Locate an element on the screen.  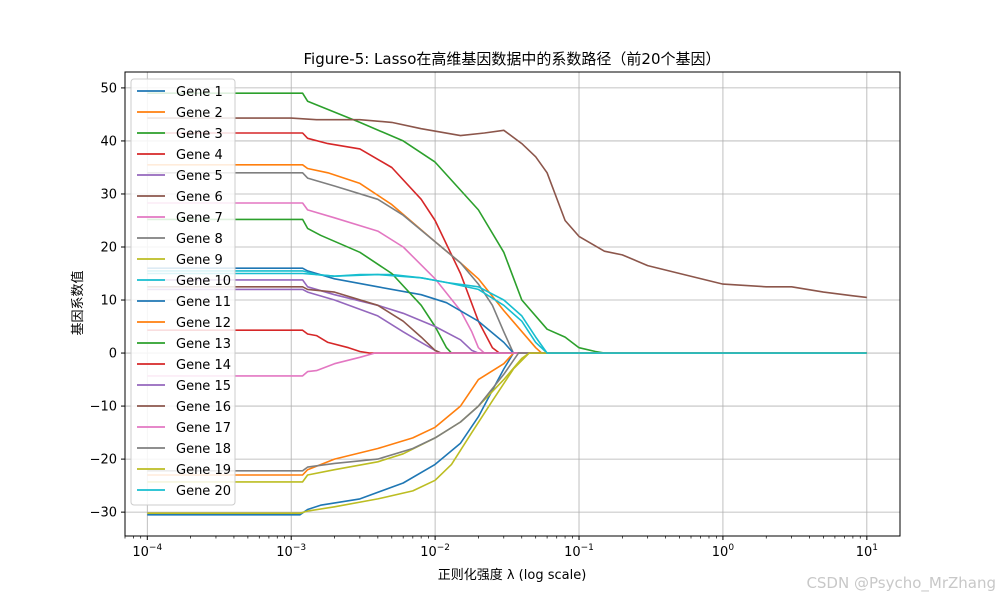
y-tick-label: 10 is located at coordinates (108, 301).